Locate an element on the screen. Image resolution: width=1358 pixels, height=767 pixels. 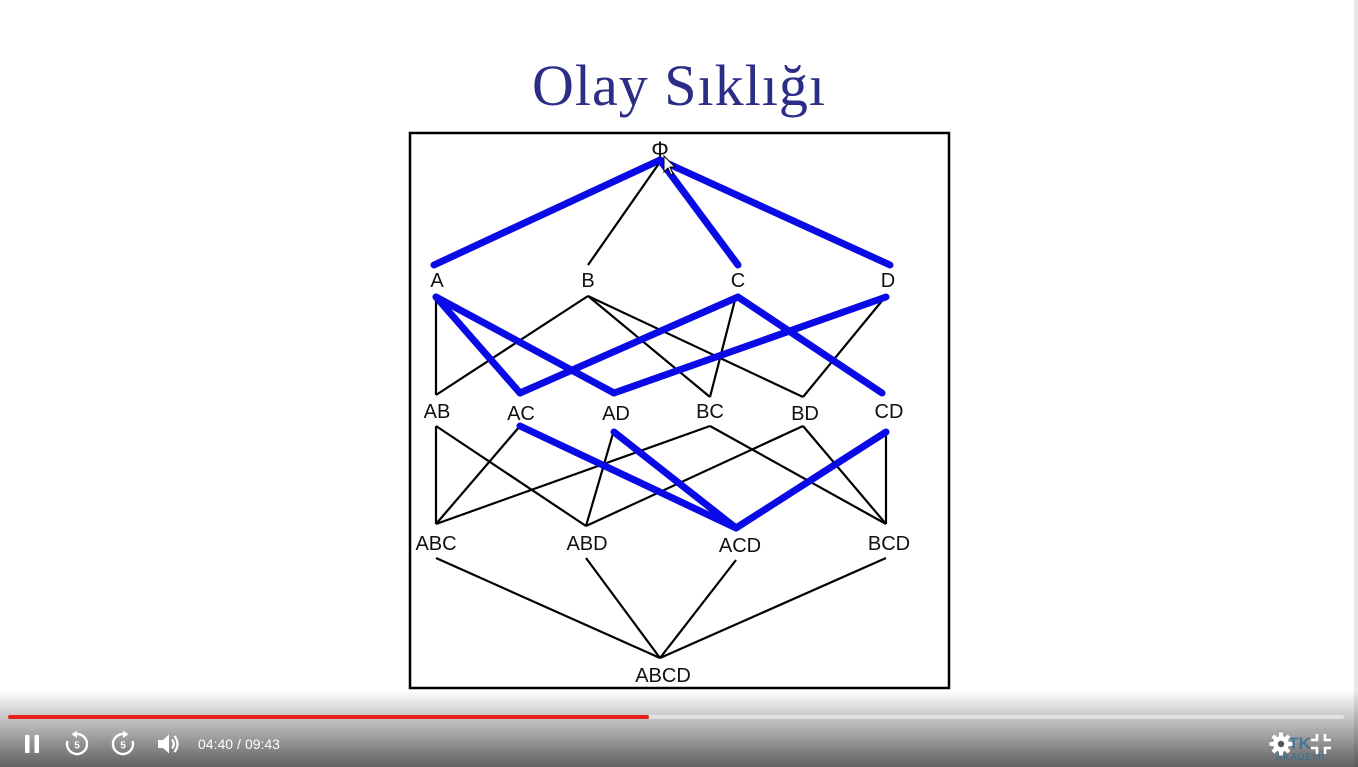
settings-button is located at coordinates (1281, 744).